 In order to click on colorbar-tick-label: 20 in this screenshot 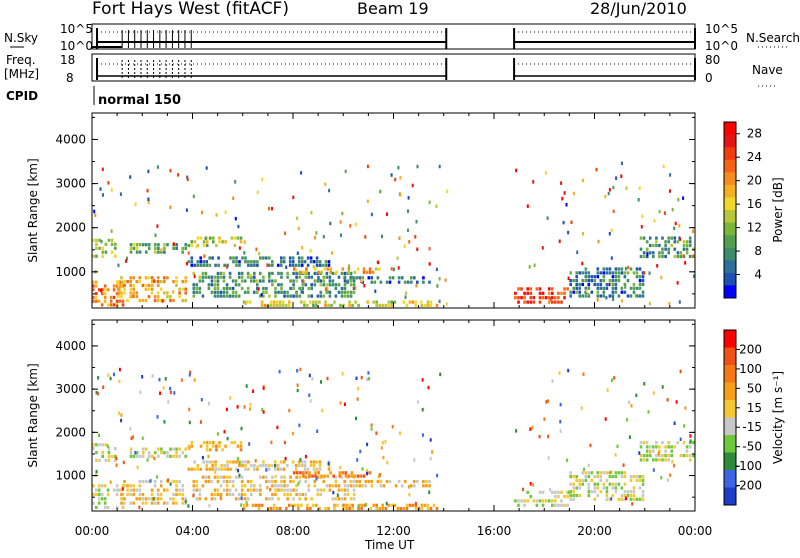, I will do `click(754, 181)`.